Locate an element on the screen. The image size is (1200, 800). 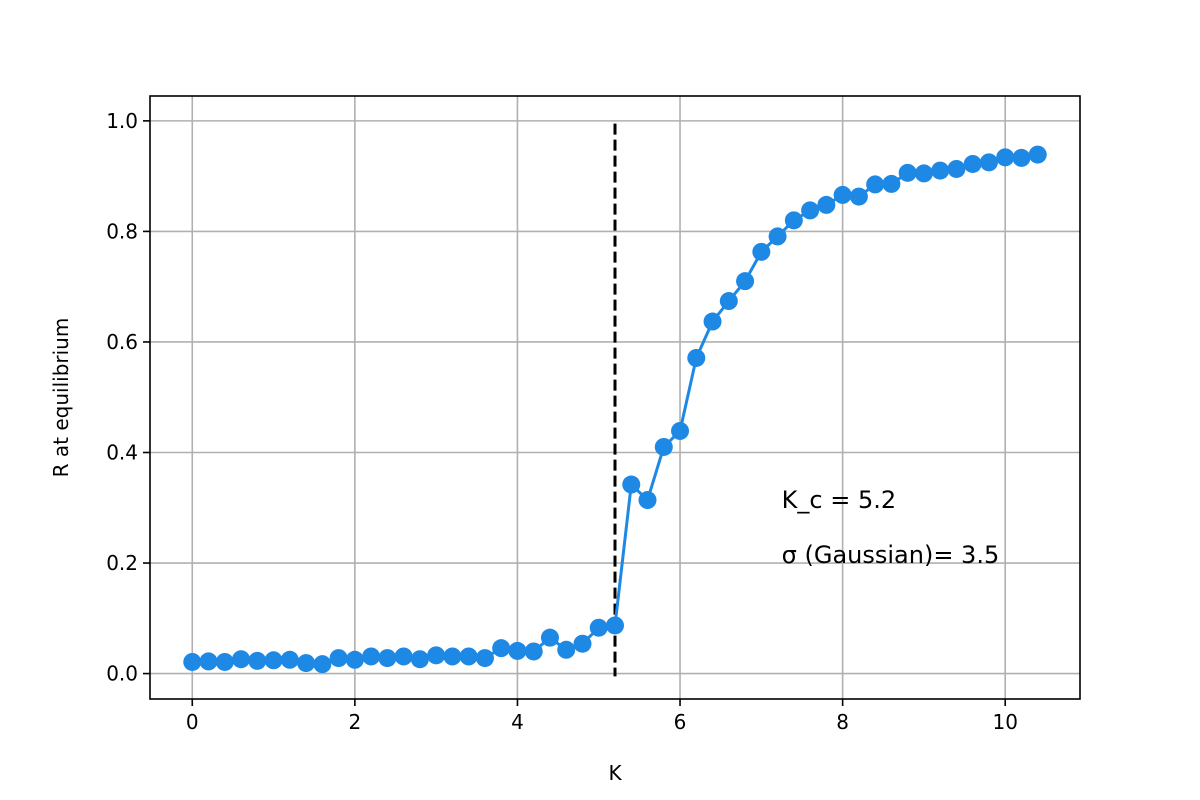
annotation-sigma: σ (Gaussian)= 3.5 is located at coordinates (891, 555).